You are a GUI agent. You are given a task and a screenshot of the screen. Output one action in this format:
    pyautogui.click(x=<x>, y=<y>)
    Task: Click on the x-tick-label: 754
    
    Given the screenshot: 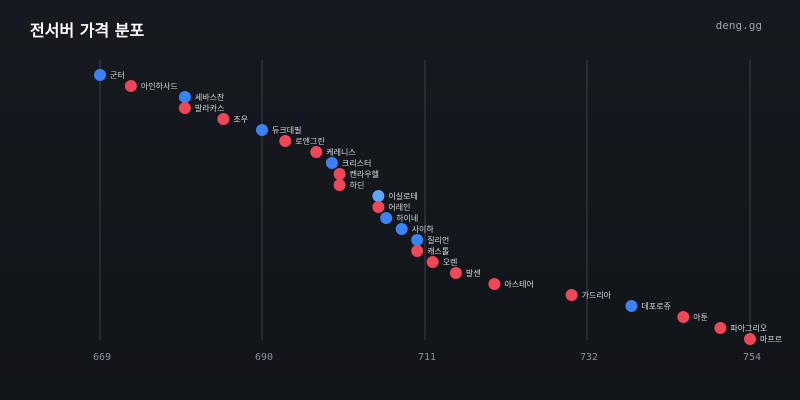 What is the action you would take?
    pyautogui.click(x=752, y=357)
    